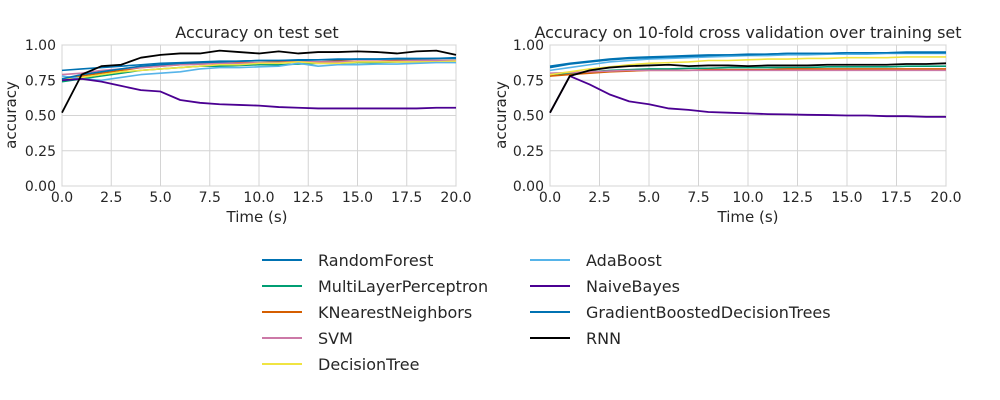 This screenshot has height=400, width=1000. Describe the element at coordinates (368, 364) in the screenshot. I see `legend-label-decision-tree: DecisionTree` at that location.